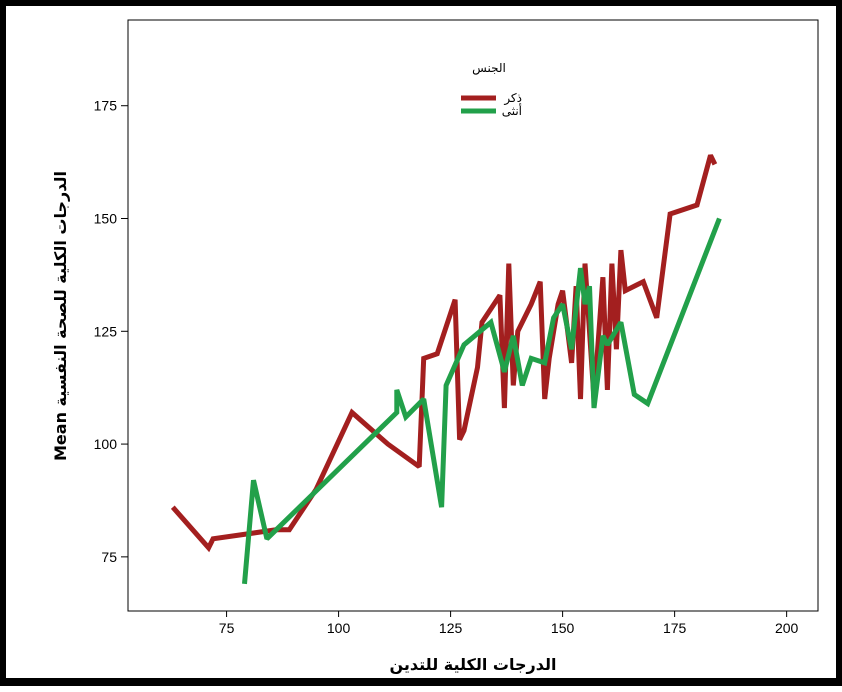 The width and height of the screenshot is (842, 692). I want to click on y-tick-label: 125, so click(106, 331).